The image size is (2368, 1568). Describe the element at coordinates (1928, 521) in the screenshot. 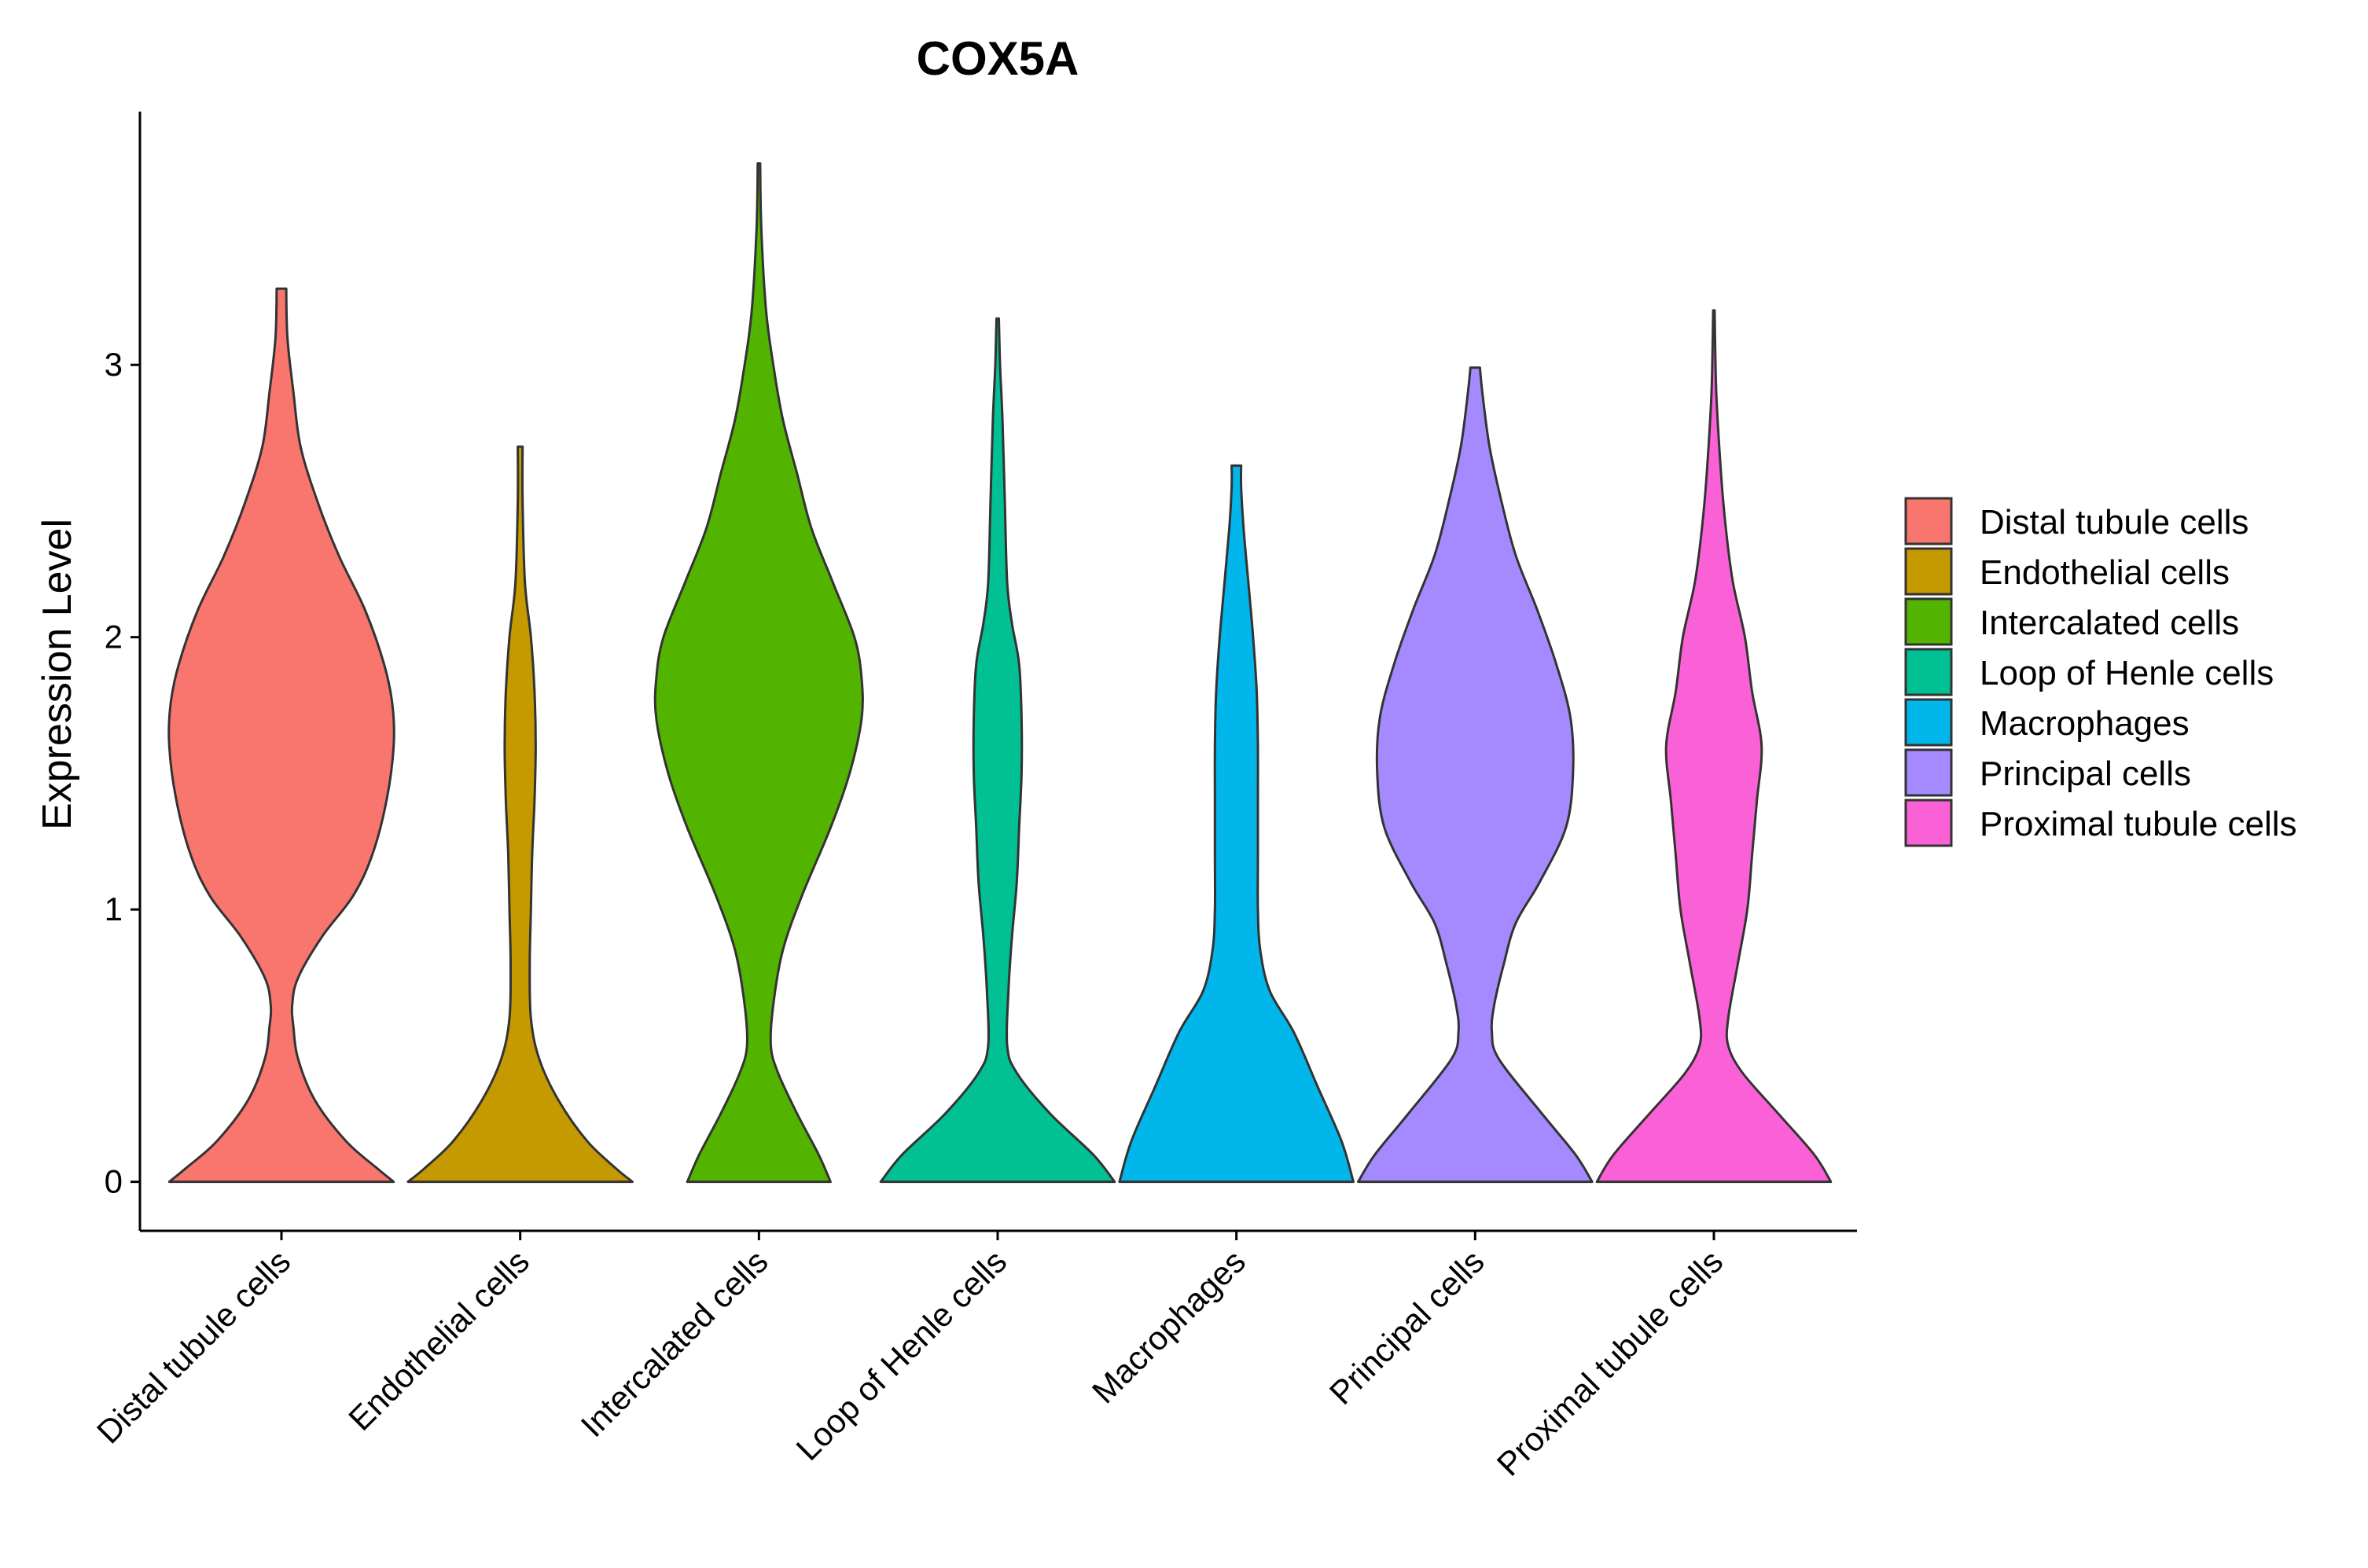

I see `legend-swatch-distal-tubule-cells` at that location.